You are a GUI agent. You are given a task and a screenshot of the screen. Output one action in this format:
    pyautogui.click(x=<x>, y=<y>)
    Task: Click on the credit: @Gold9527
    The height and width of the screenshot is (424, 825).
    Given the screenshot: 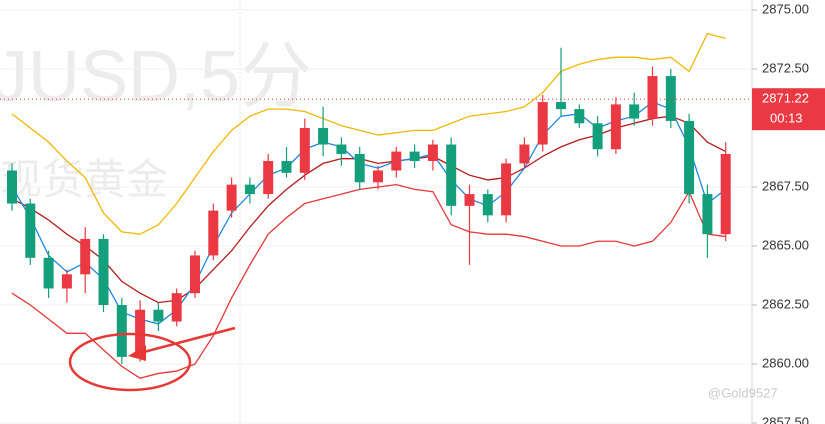 What is the action you would take?
    pyautogui.click(x=743, y=392)
    